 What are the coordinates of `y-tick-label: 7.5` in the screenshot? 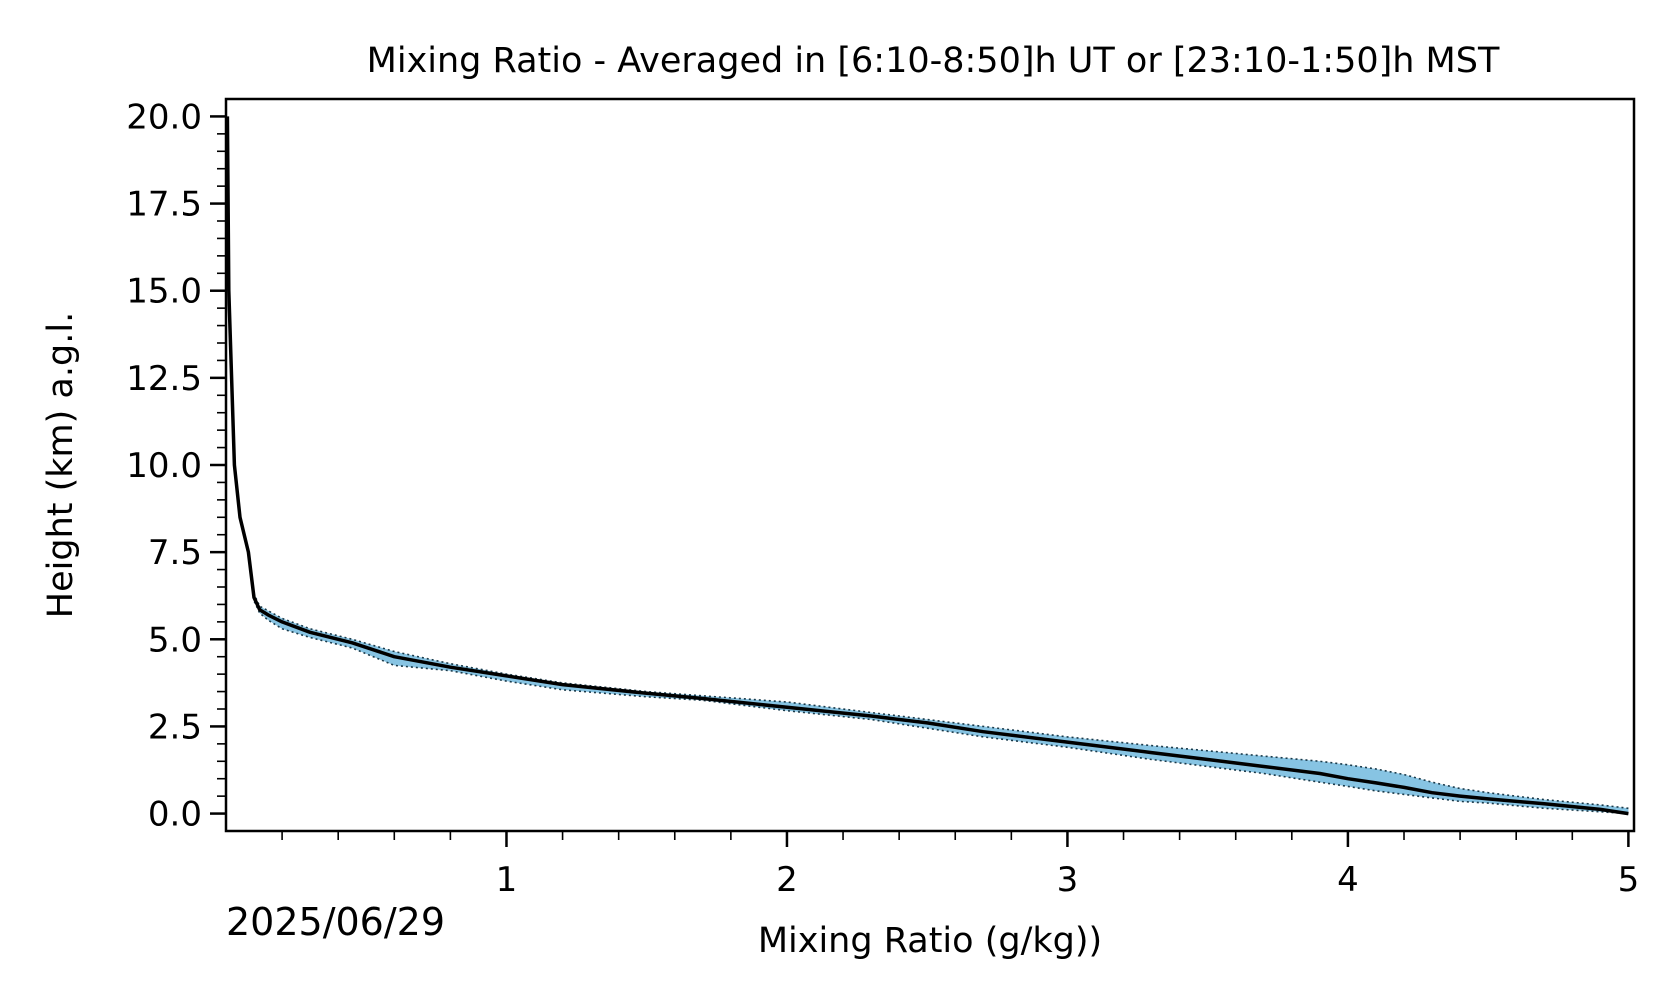 It's located at (175, 553).